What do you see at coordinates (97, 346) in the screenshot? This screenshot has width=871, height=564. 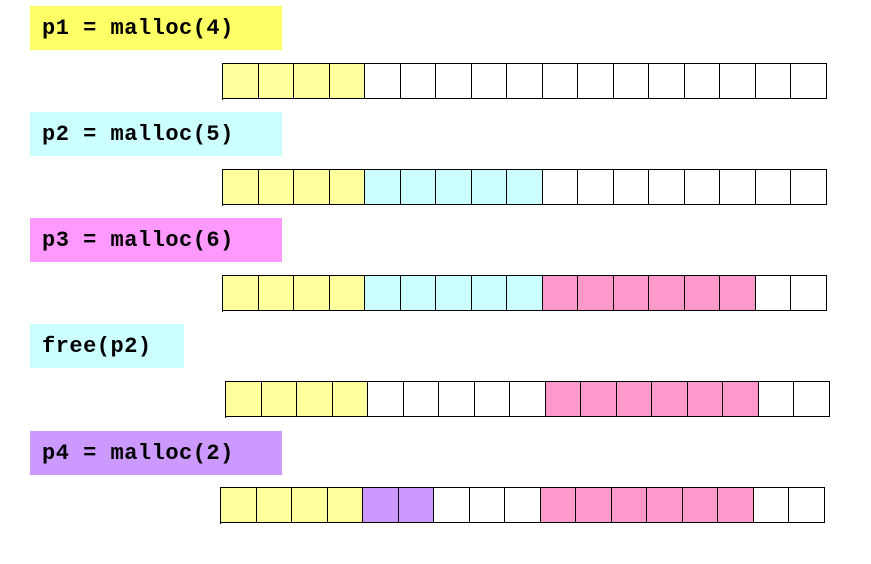 I see `step-label-text: free(p2)` at bounding box center [97, 346].